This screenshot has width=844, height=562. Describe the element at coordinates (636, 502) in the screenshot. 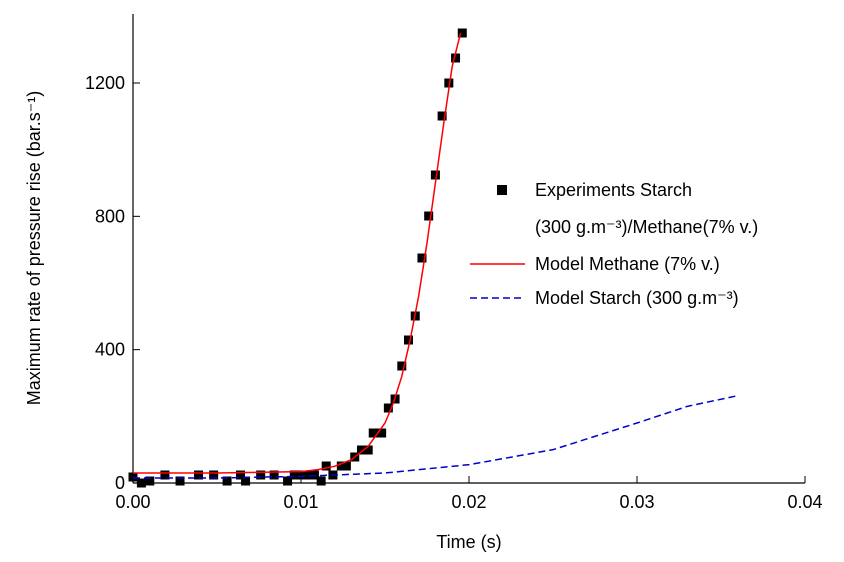

I see `x-tick-label: 0.03` at that location.